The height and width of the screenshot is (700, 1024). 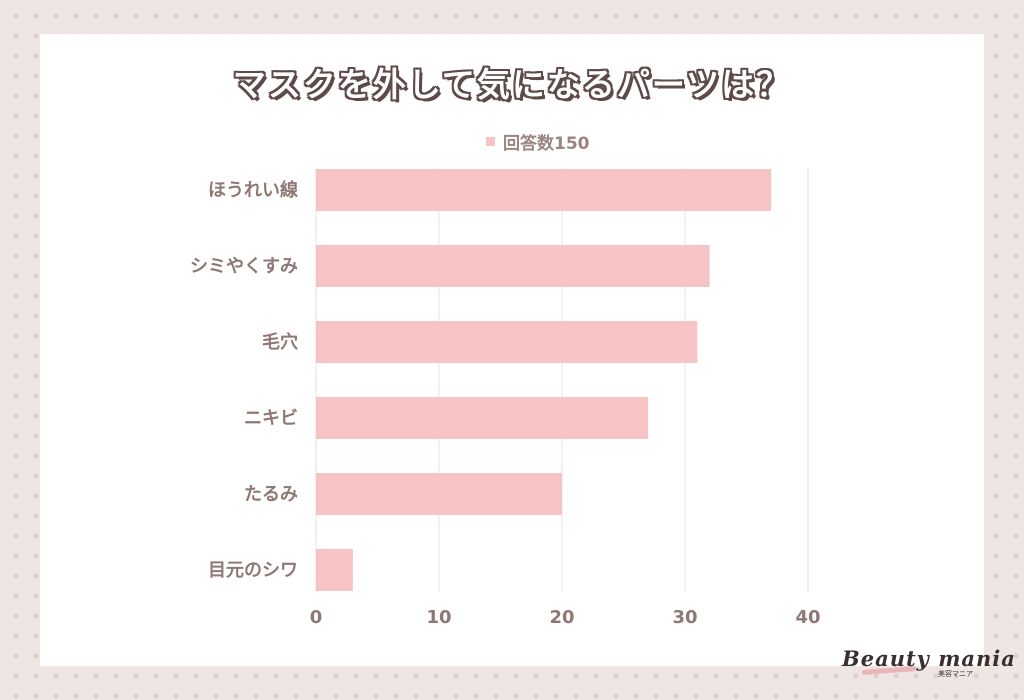 What do you see at coordinates (561, 617) in the screenshot?
I see `x-tick-label: 20` at bounding box center [561, 617].